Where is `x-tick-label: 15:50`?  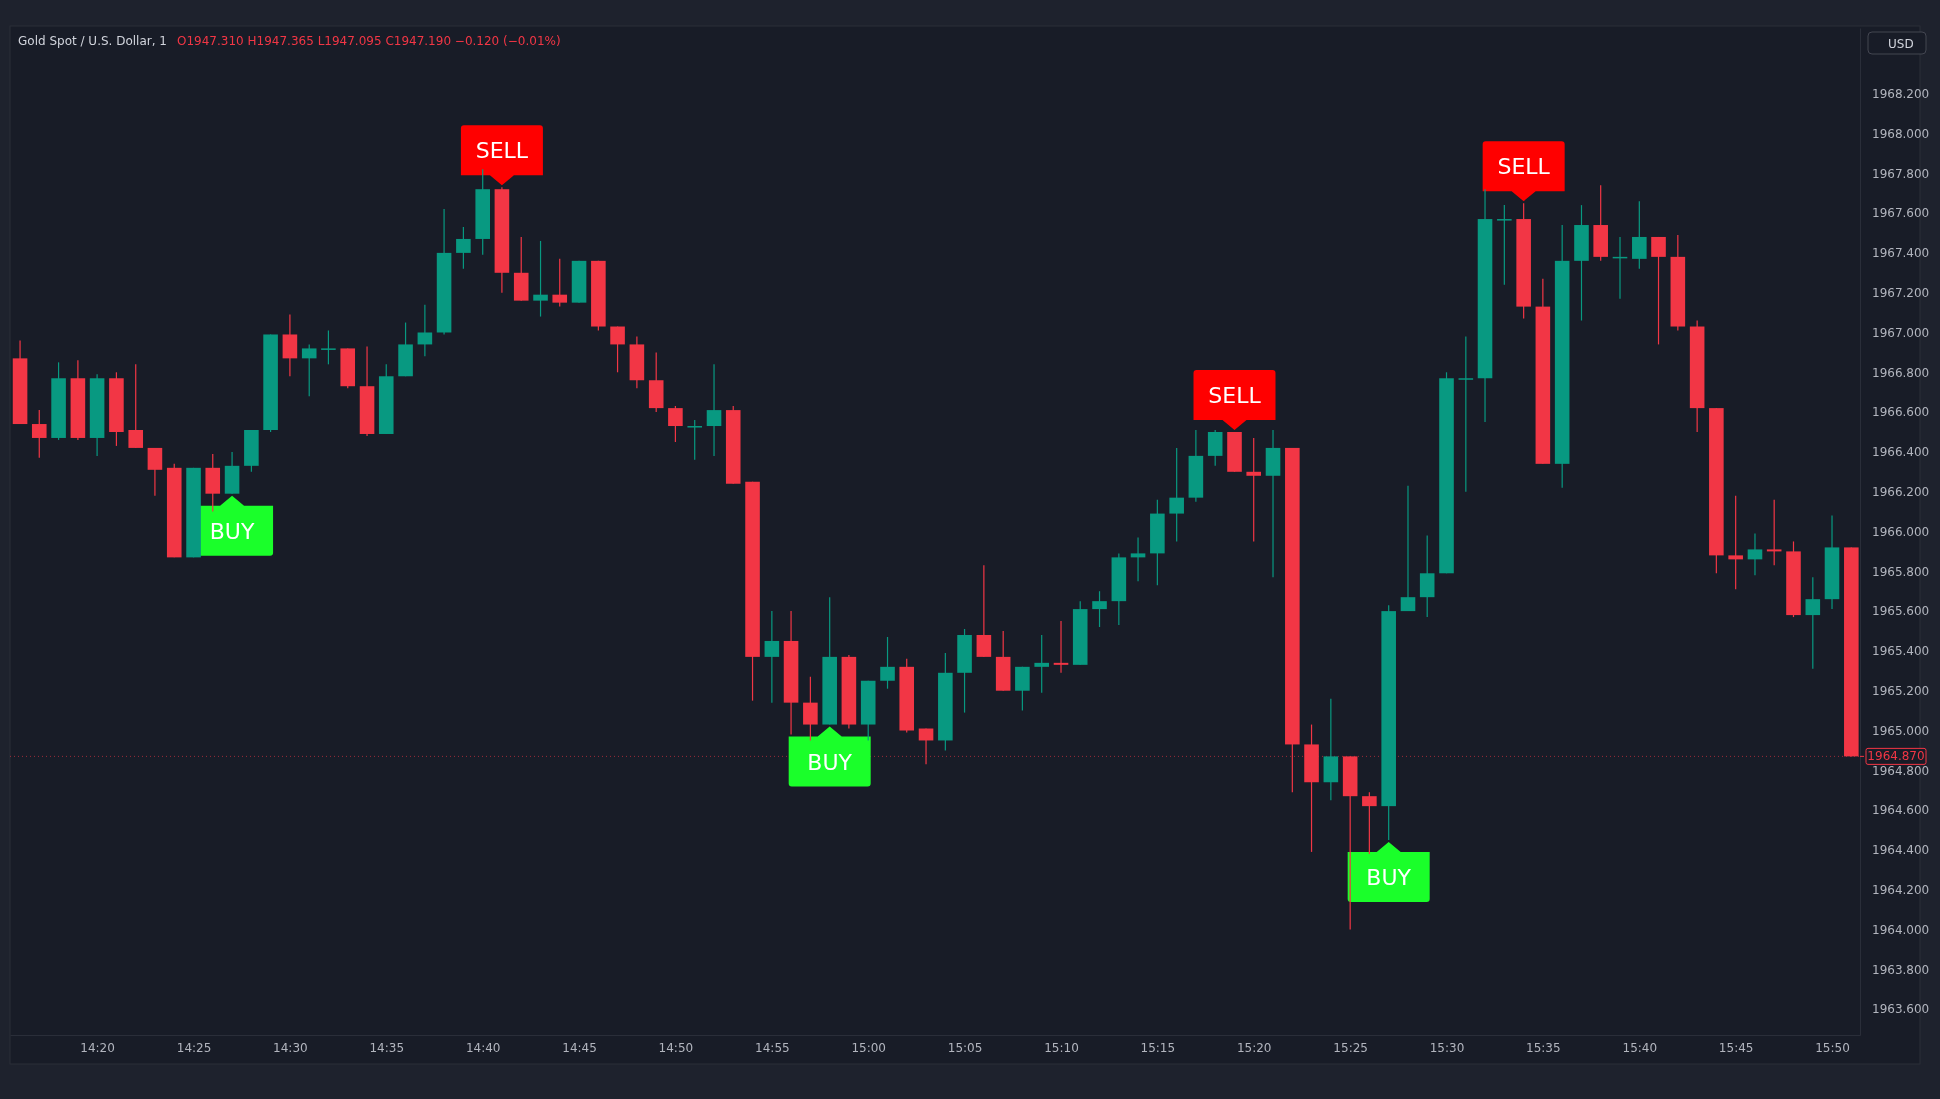
x-tick-label: 15:50 is located at coordinates (1832, 1047).